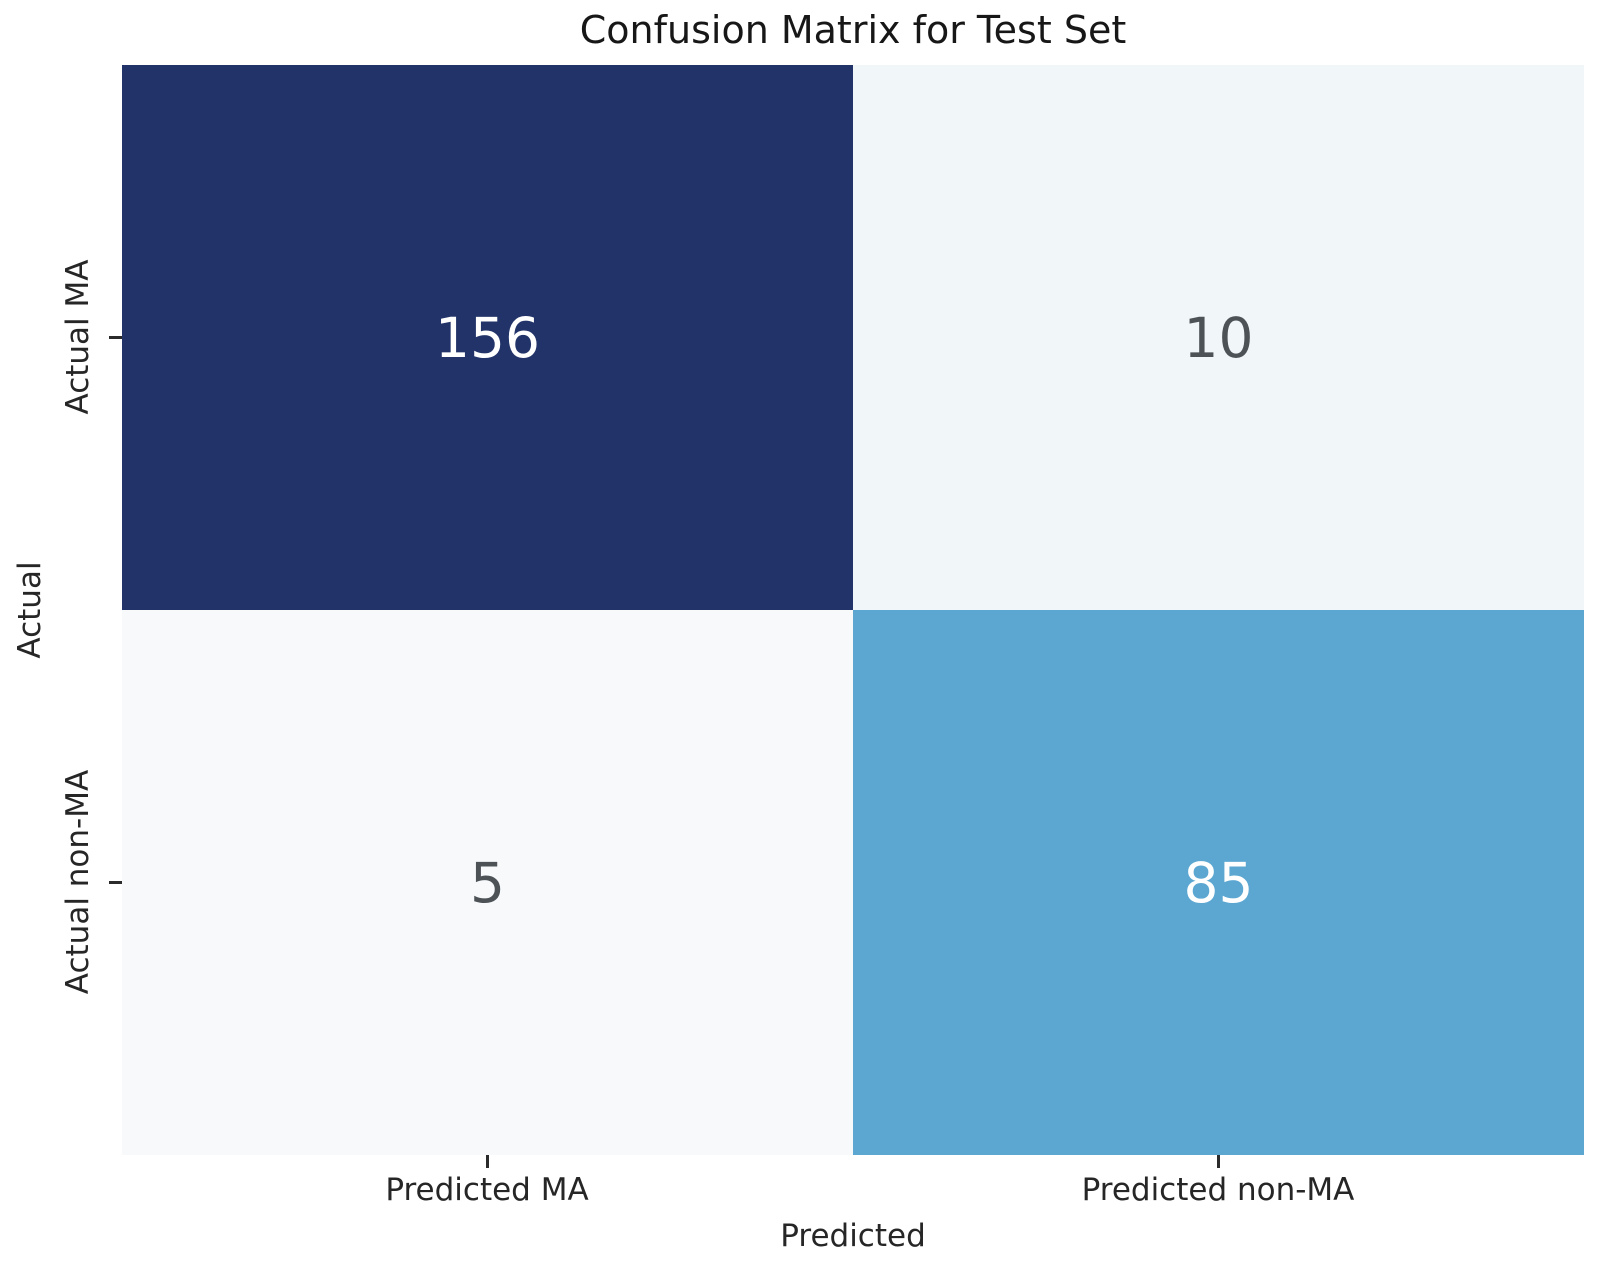 The height and width of the screenshot is (1279, 1610). I want to click on y-tick-label-actual-ma: Actual MA, so click(78, 337).